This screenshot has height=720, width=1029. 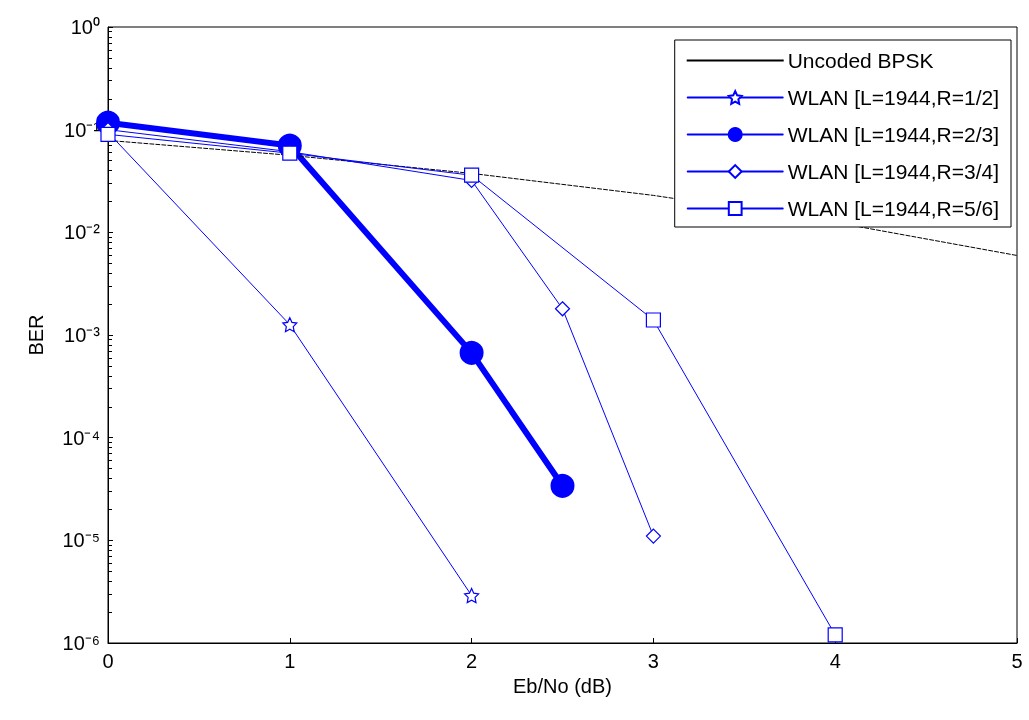 What do you see at coordinates (653, 661) in the screenshot?
I see `x-tick-label: 3` at bounding box center [653, 661].